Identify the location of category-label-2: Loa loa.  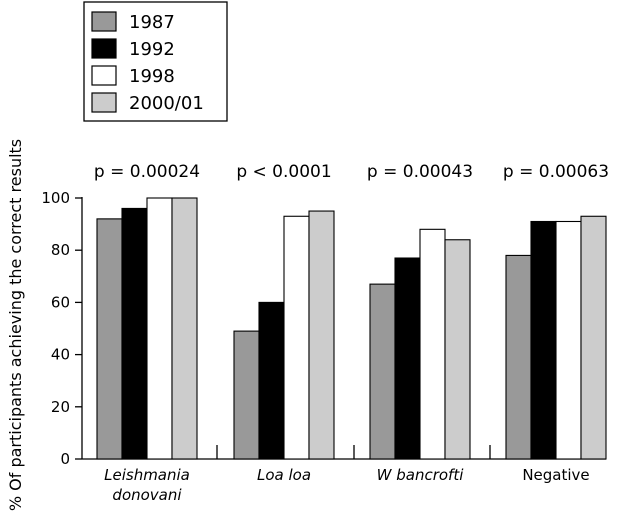
(284, 475).